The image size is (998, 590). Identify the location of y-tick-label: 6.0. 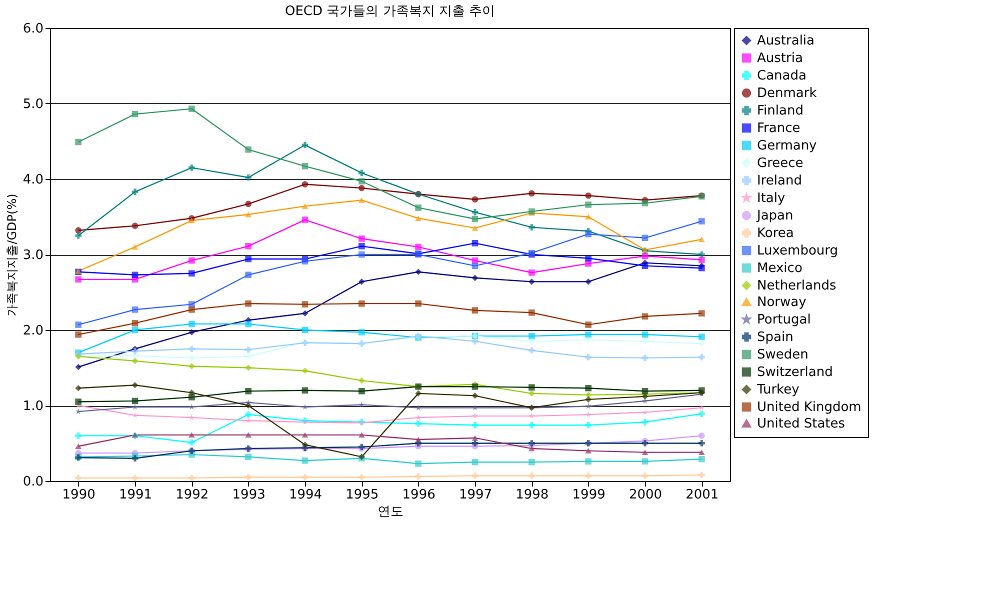
(33, 29).